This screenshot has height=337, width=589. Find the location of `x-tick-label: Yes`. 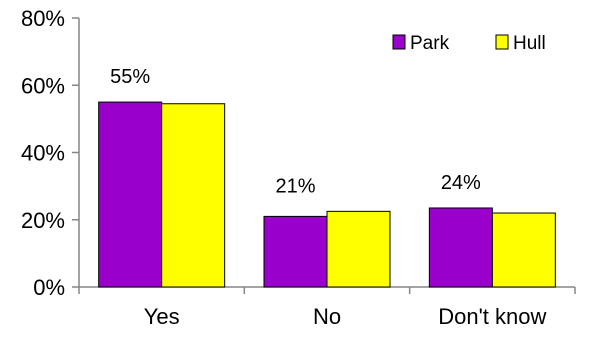

x-tick-label: Yes is located at coordinates (162, 316).